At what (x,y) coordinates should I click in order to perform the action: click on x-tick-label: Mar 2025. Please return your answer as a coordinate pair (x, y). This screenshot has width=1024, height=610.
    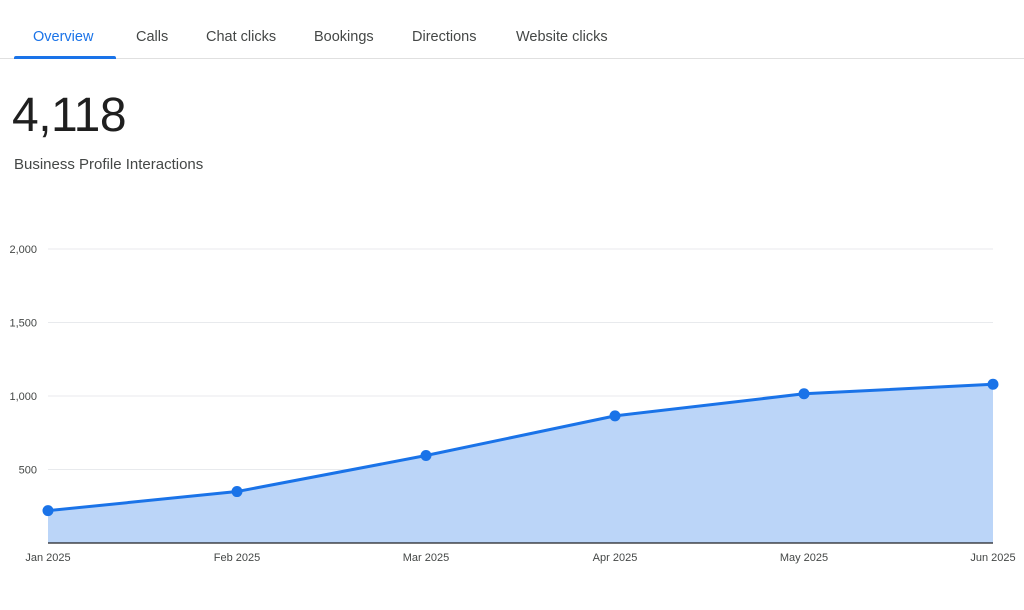
    Looking at the image, I should click on (426, 558).